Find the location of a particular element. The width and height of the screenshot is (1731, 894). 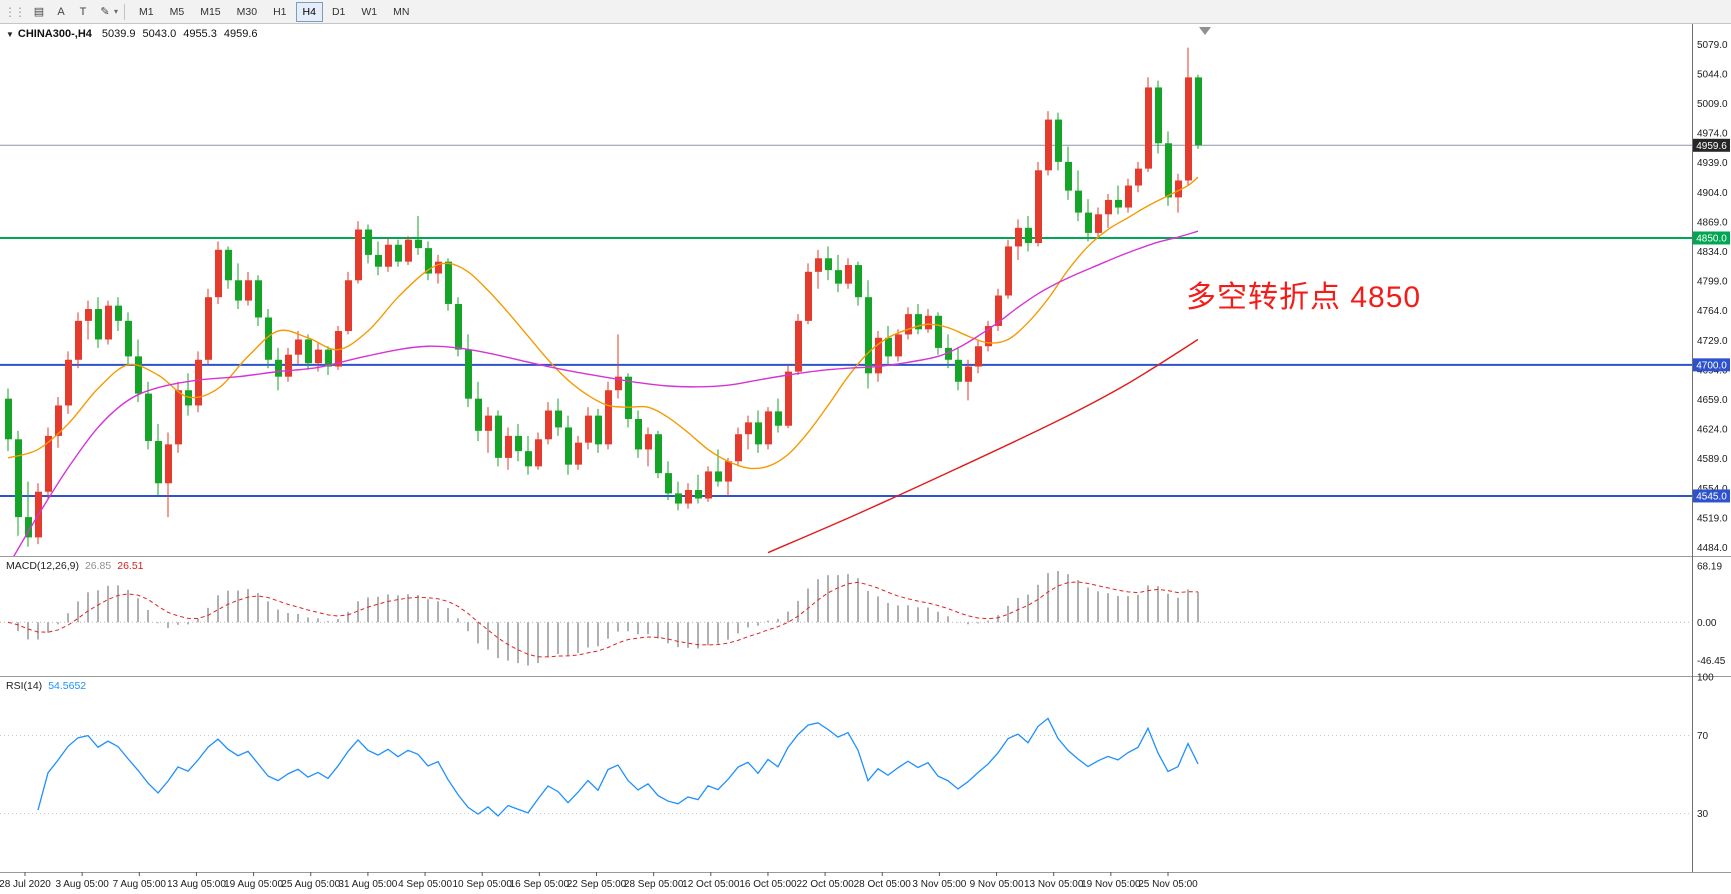

price-axis-label: 4589.0 is located at coordinates (1712, 459).